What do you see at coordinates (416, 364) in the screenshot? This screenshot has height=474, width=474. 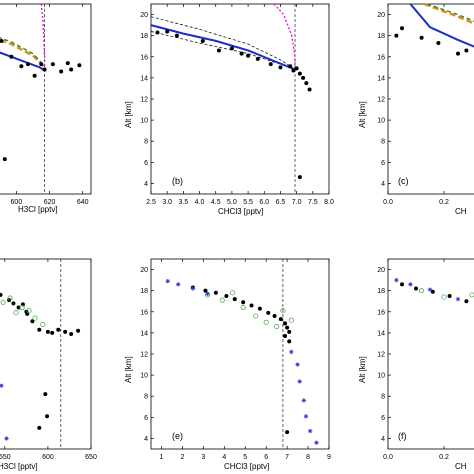 I see `panel-f: 0.0 0.2 4 6 8 10 12 14 16 18 20 (f) CH Alt [km]` at bounding box center [416, 364].